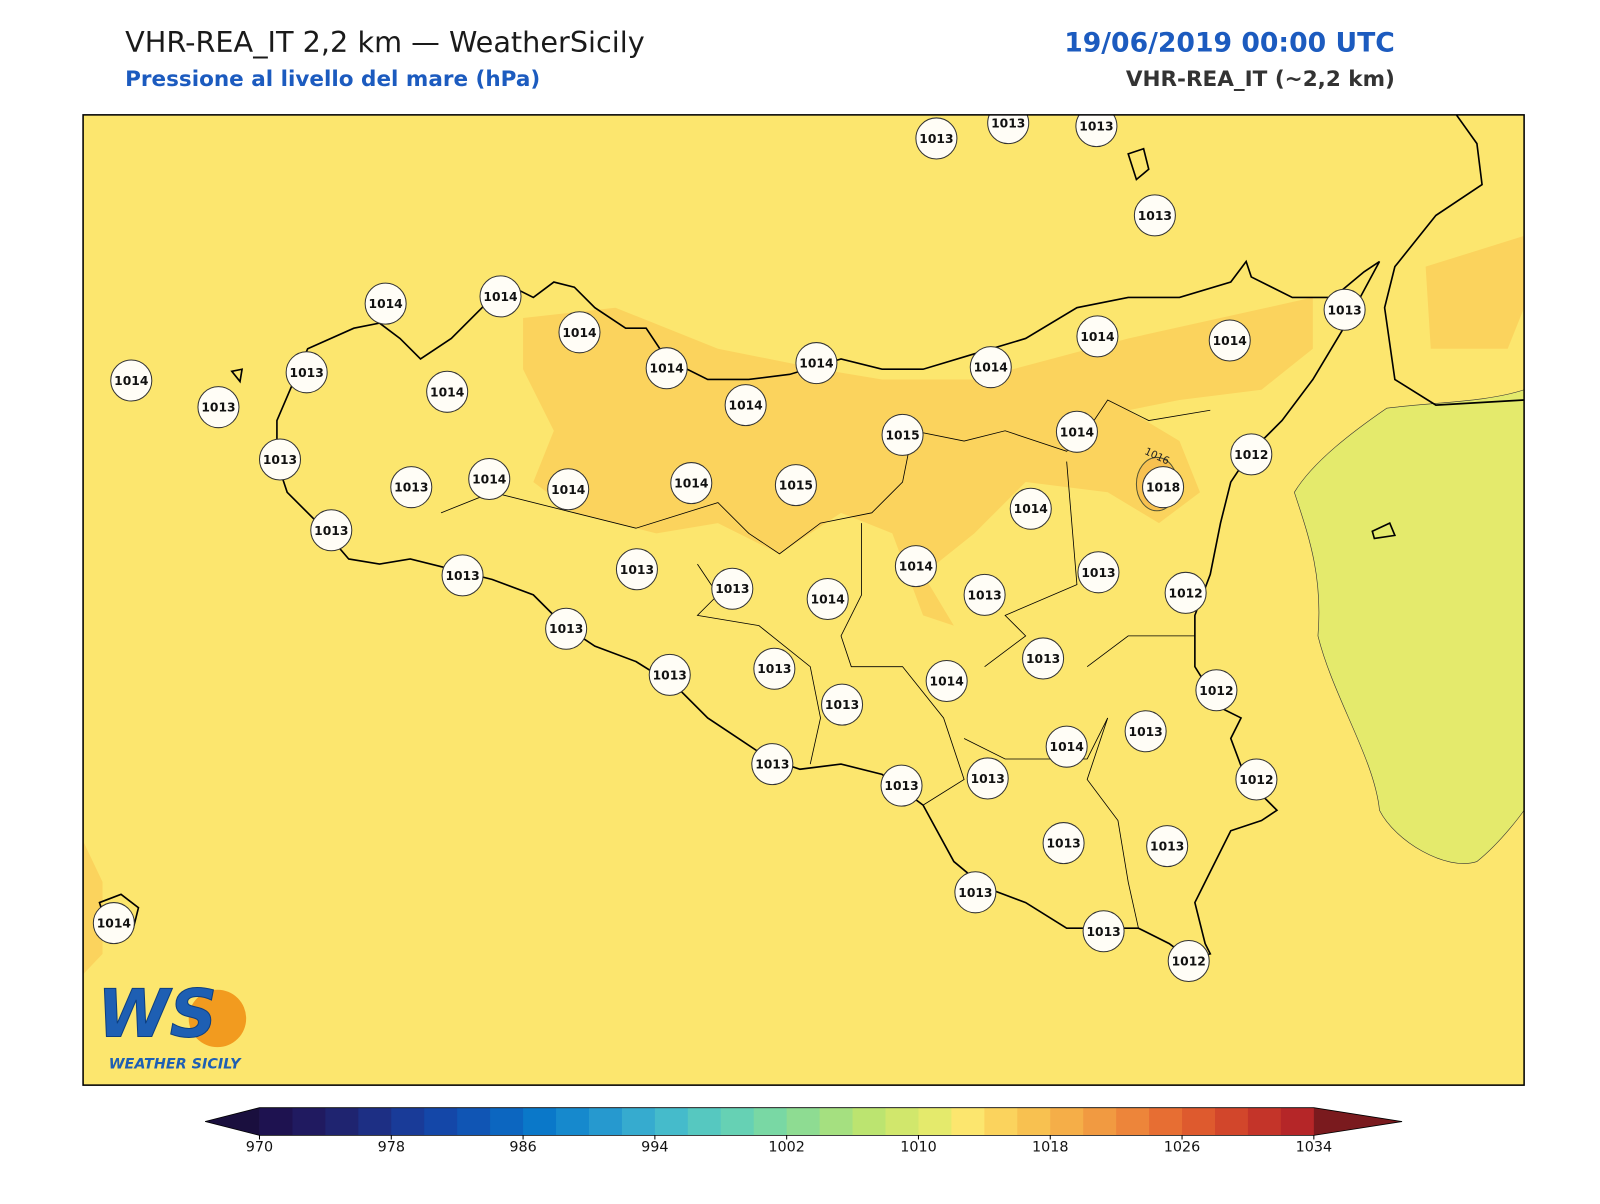  What do you see at coordinates (804, 1131) in the screenshot?
I see `colorbar: 970 978 986 994 1002 1010 1018 1026 1034` at bounding box center [804, 1131].